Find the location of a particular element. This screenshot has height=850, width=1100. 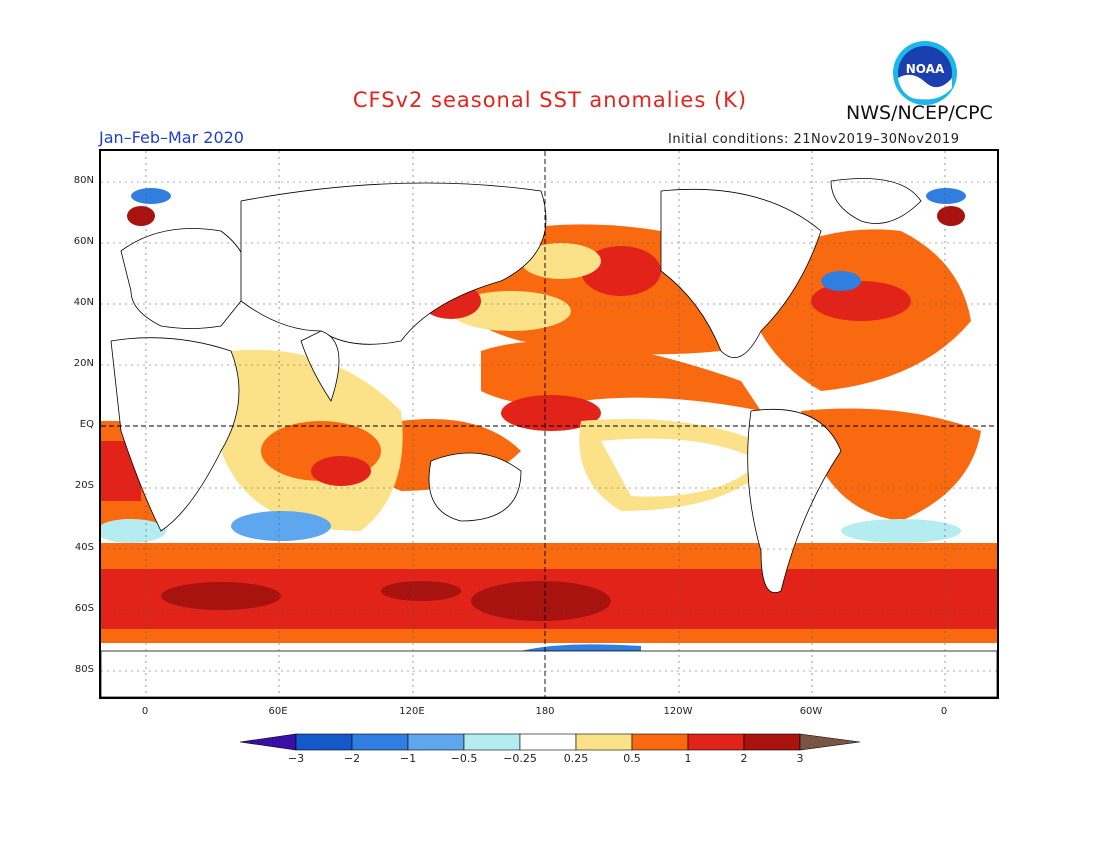

lon-label-60e: 60E is located at coordinates (278, 711).